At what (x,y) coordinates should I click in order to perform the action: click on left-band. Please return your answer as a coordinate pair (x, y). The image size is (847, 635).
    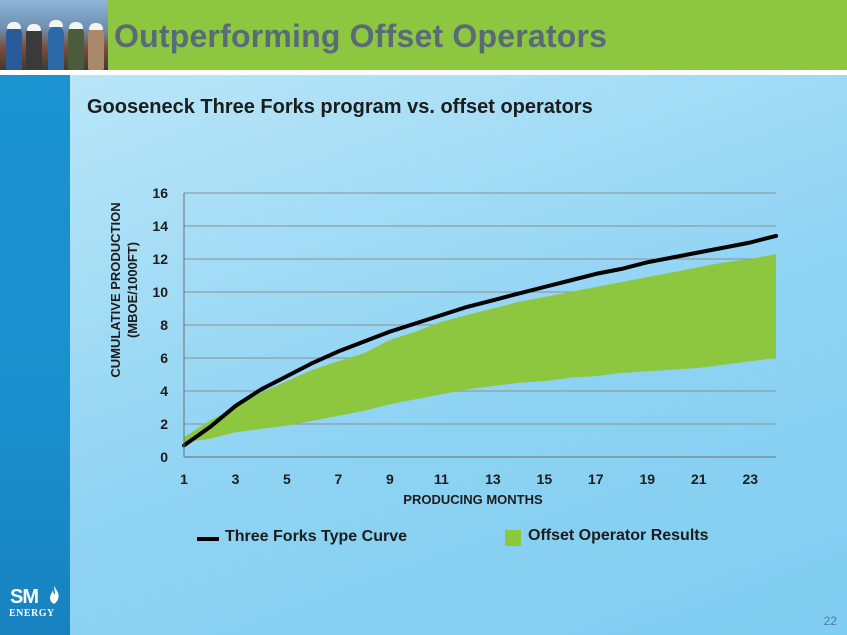
    Looking at the image, I should click on (35, 355).